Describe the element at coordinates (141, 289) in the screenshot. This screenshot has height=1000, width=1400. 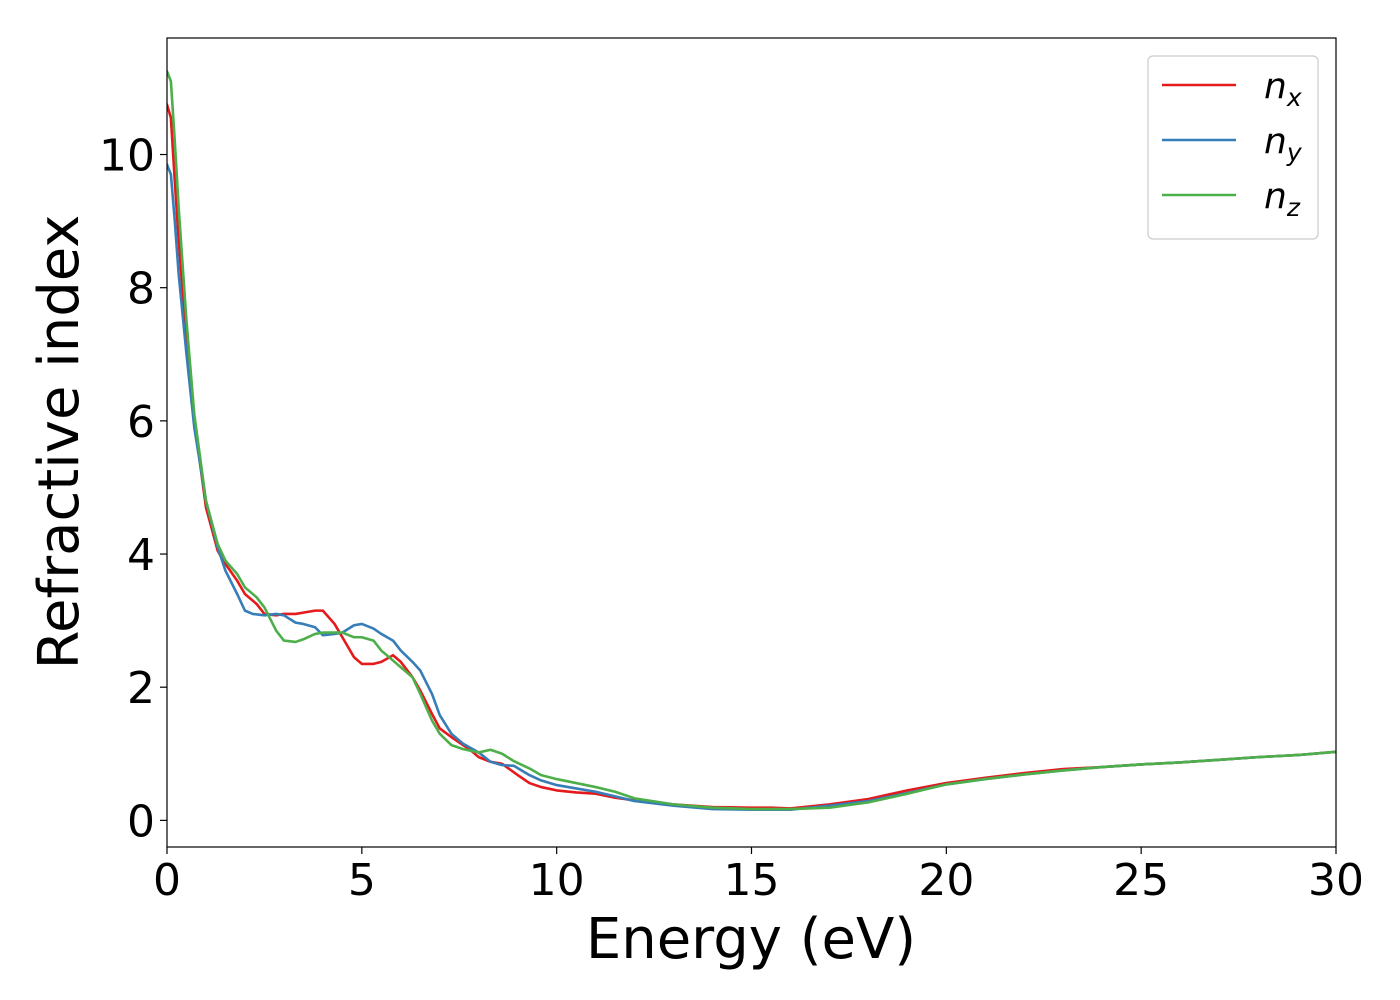
I see `y-tick-label: 8` at that location.